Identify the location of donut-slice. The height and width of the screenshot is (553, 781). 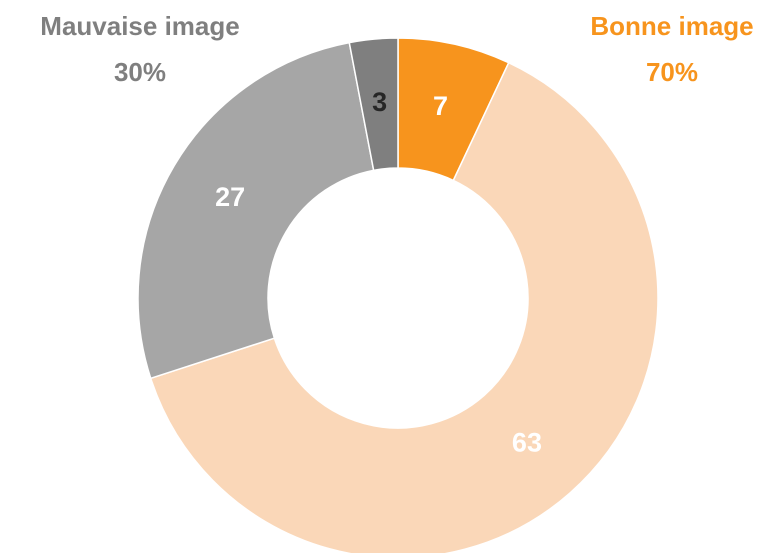
(373, 104).